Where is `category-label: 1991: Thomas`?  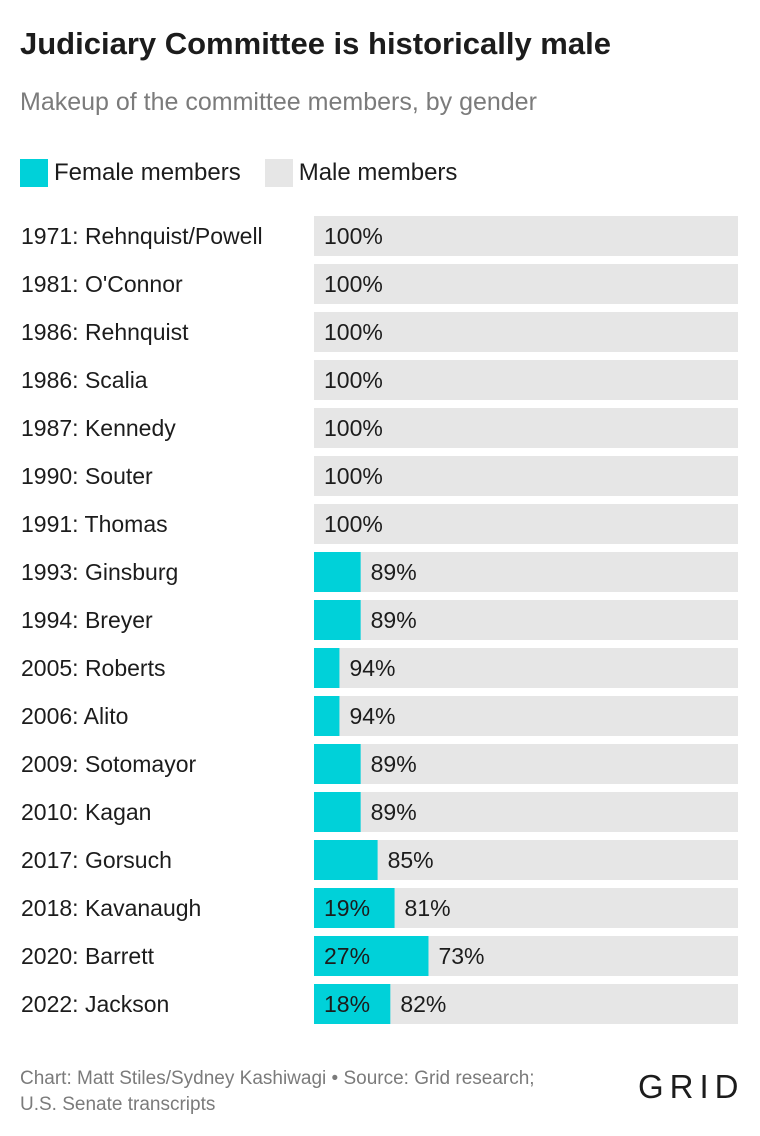
category-label: 1991: Thomas is located at coordinates (94, 524).